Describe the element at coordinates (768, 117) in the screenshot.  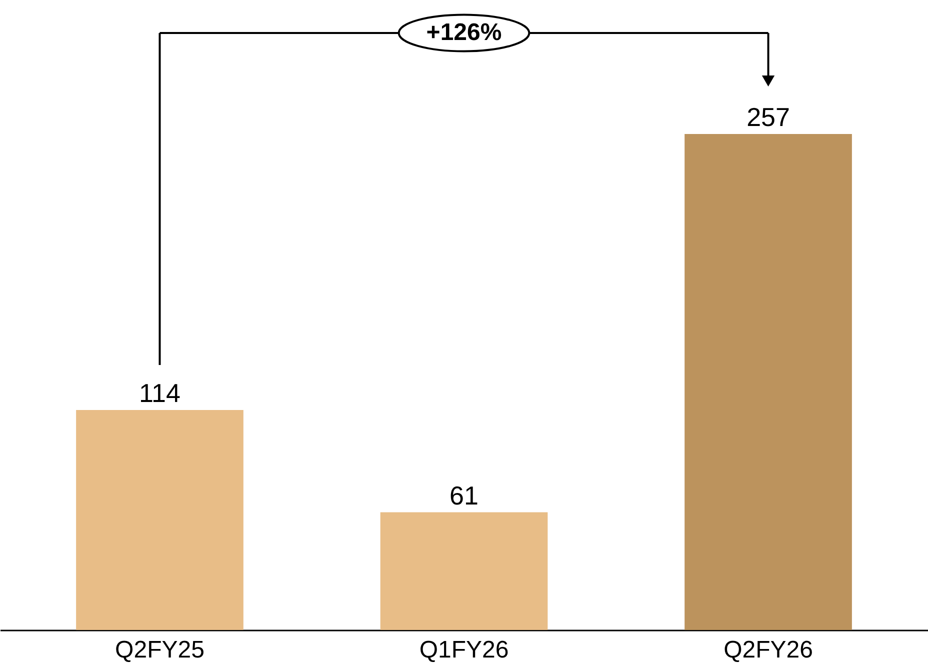
I see `data-label: 257` at that location.